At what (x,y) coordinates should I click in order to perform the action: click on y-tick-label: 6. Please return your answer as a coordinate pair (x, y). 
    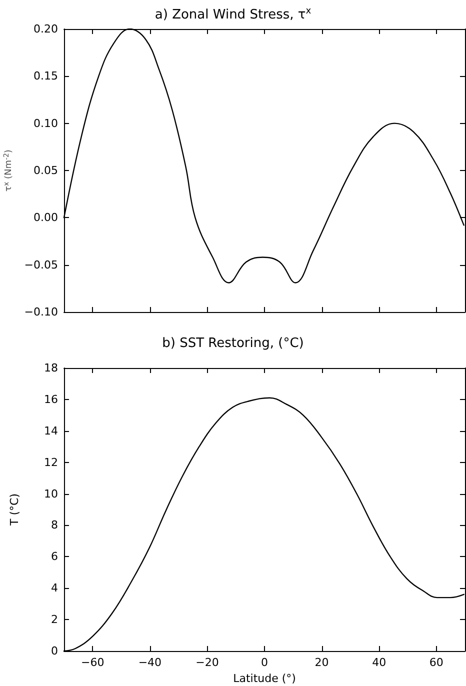
    Looking at the image, I should click on (54, 557).